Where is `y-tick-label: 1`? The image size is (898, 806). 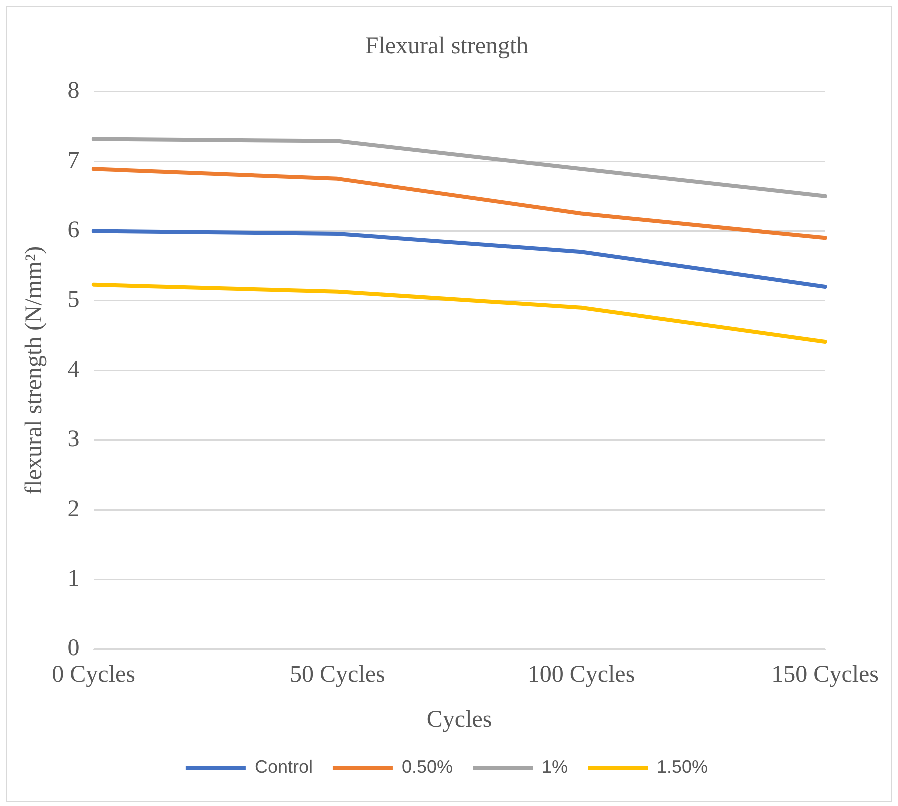
y-tick-label: 1 is located at coordinates (74, 579).